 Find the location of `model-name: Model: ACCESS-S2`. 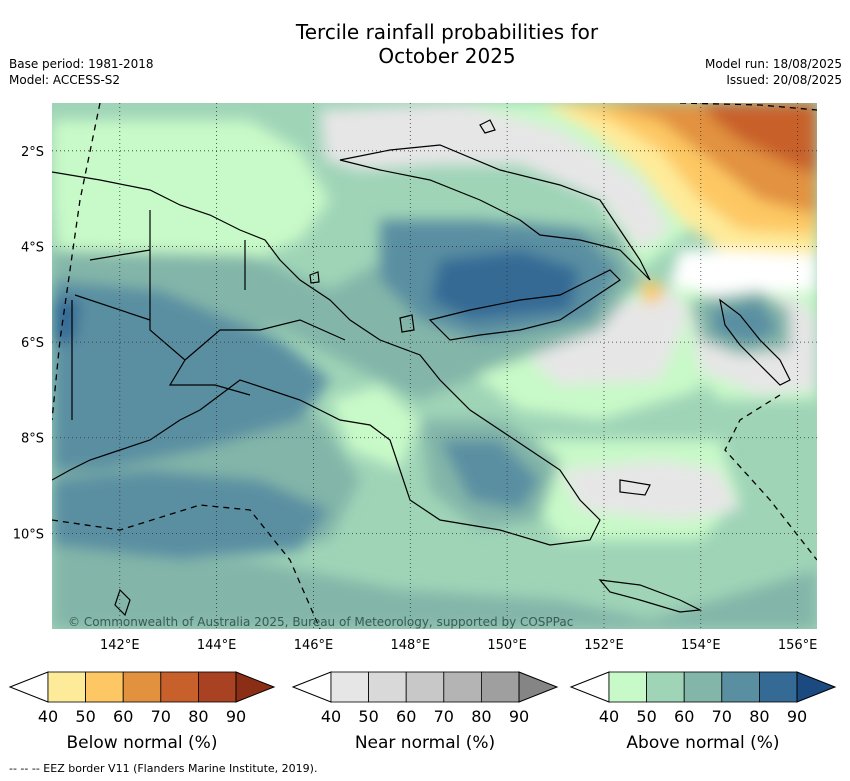

model-name: Model: ACCESS-S2 is located at coordinates (65, 80).